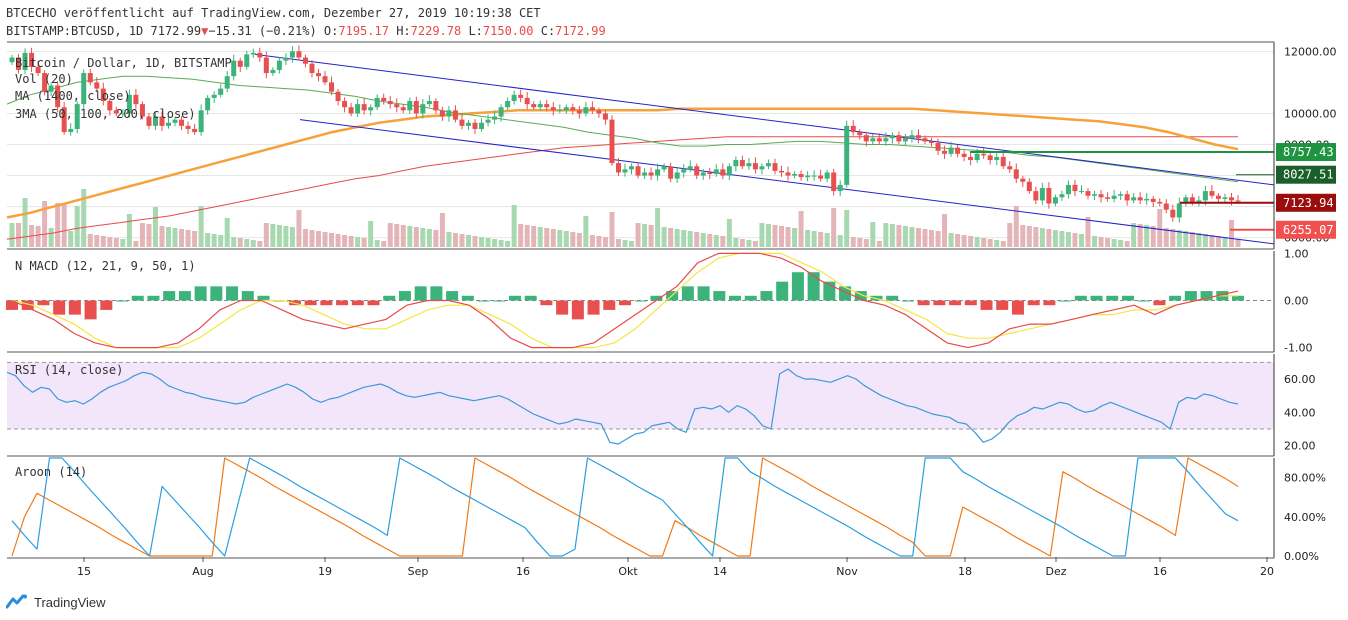  Describe the element at coordinates (1160, 571) in the screenshot. I see `time-tick-label: 16` at that location.